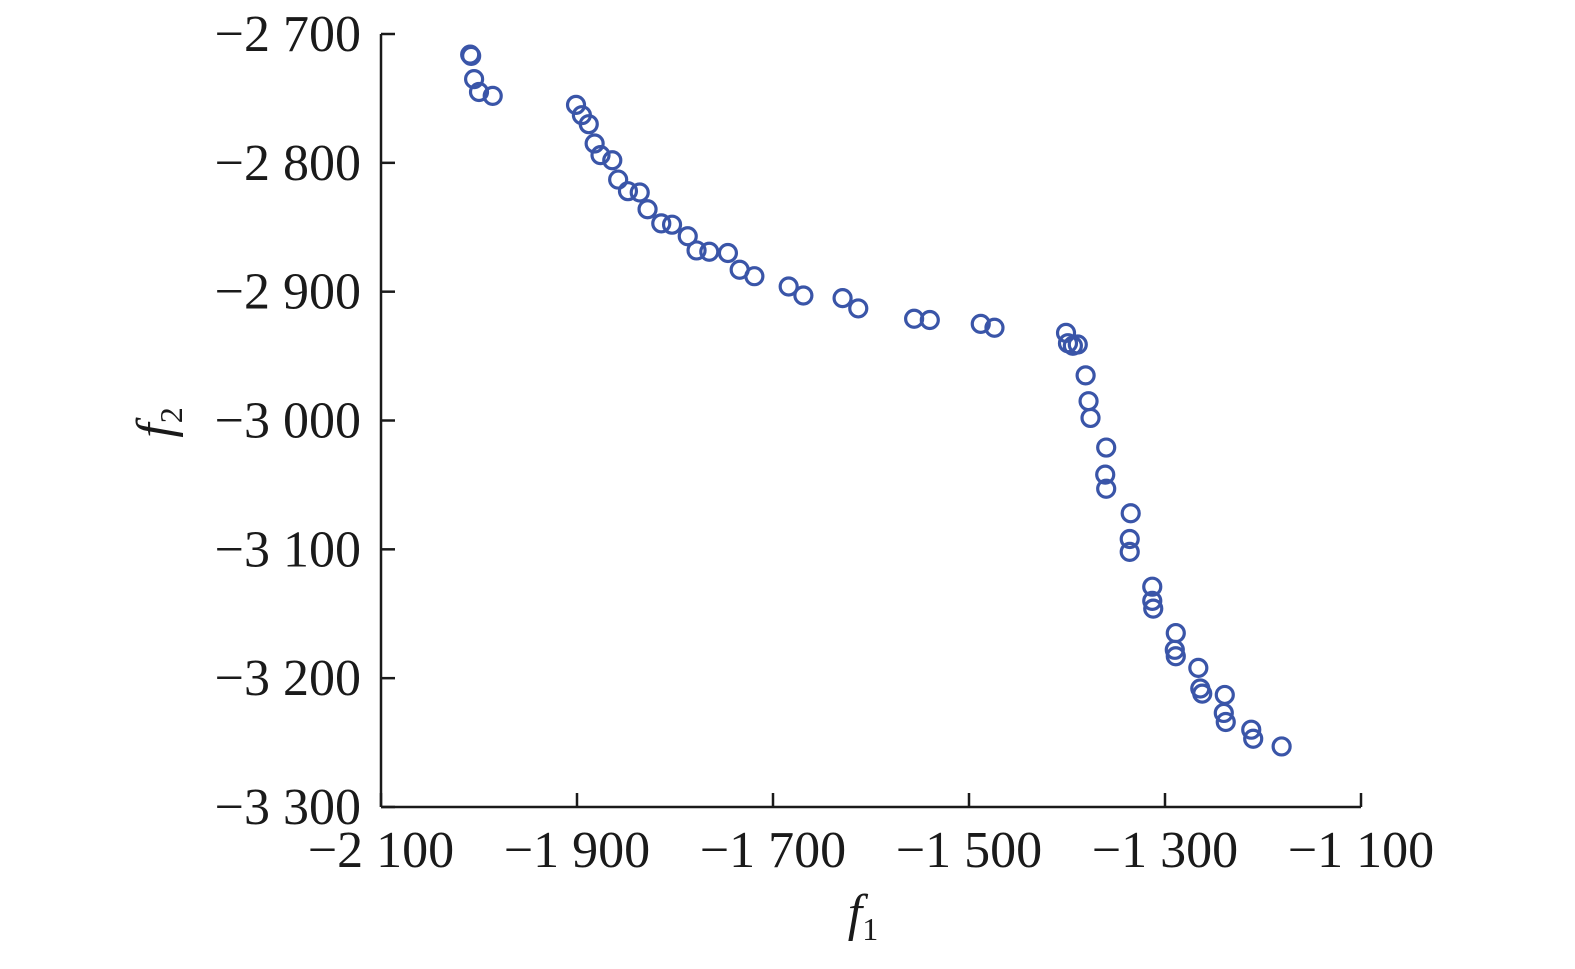 This screenshot has height=969, width=1575. Describe the element at coordinates (171, 415) in the screenshot. I see `y-axis-label-subscript: 2` at that location.